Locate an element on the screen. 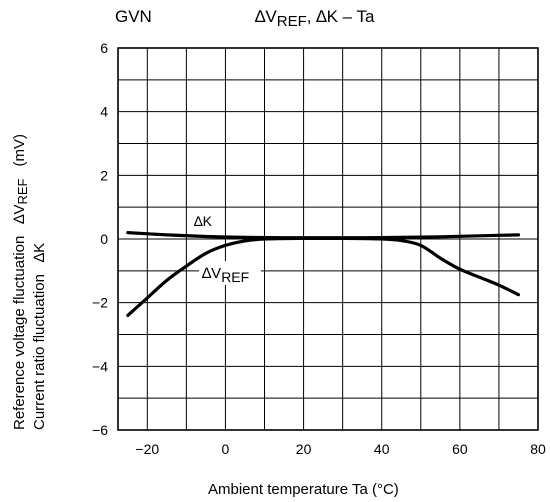 Image resolution: width=550 pixels, height=502 pixels. device-label: GVN is located at coordinates (133, 16).